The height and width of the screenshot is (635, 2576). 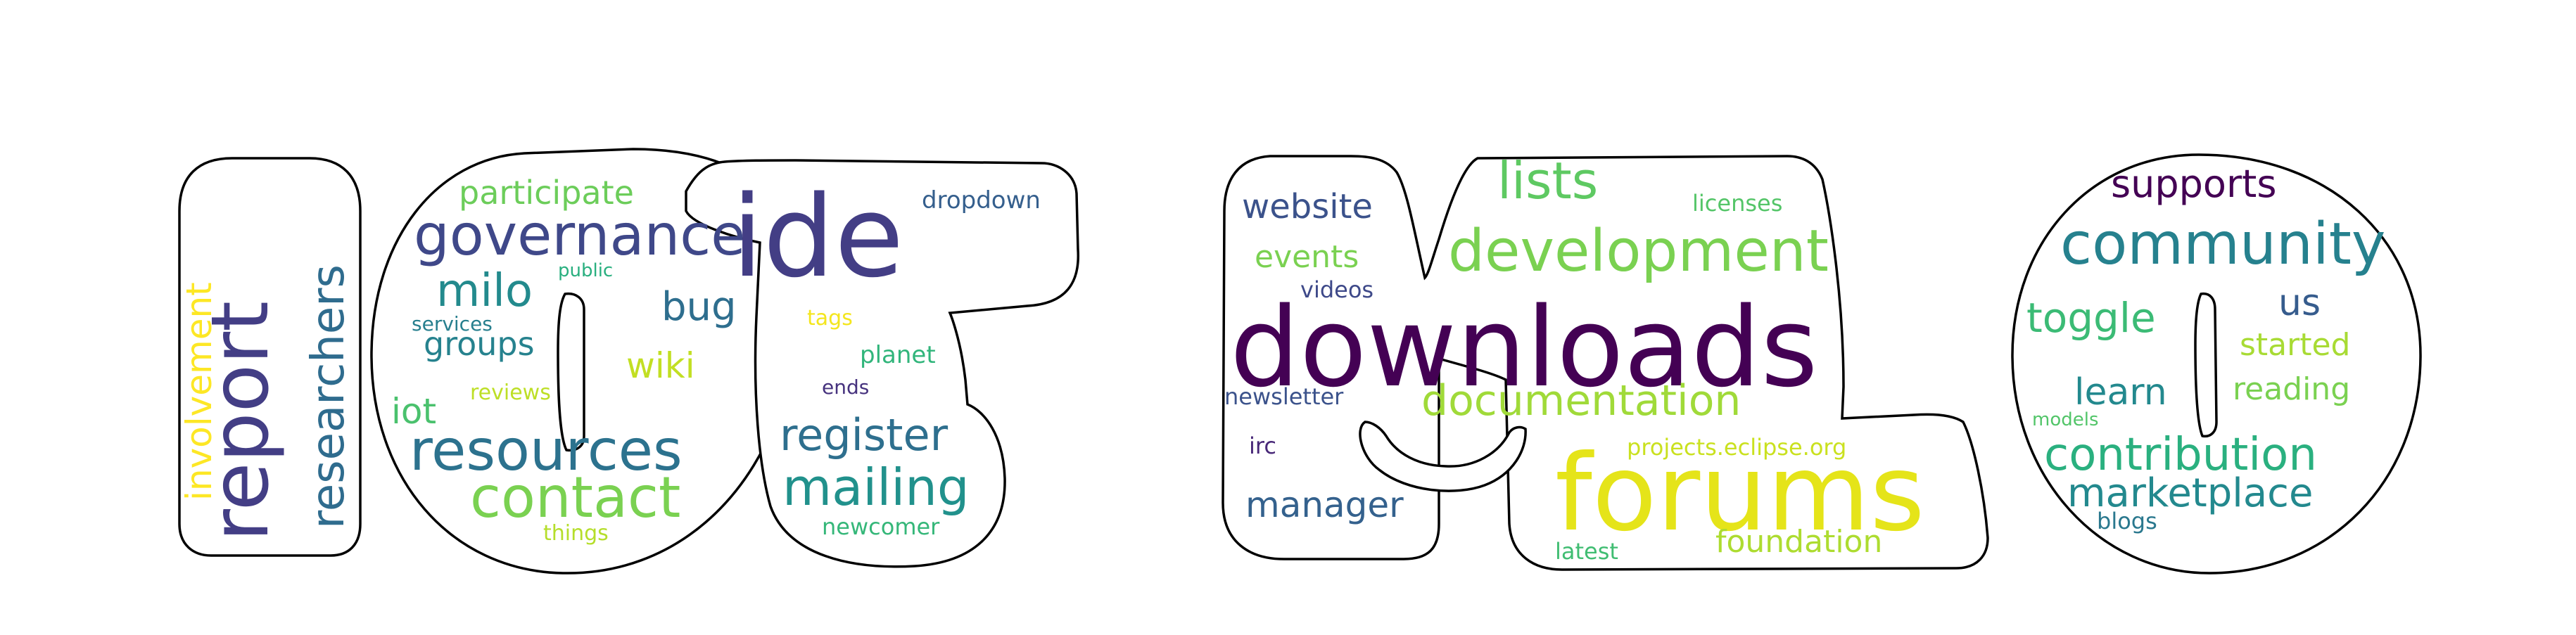 I want to click on word-irc: irc, so click(x=1262, y=446).